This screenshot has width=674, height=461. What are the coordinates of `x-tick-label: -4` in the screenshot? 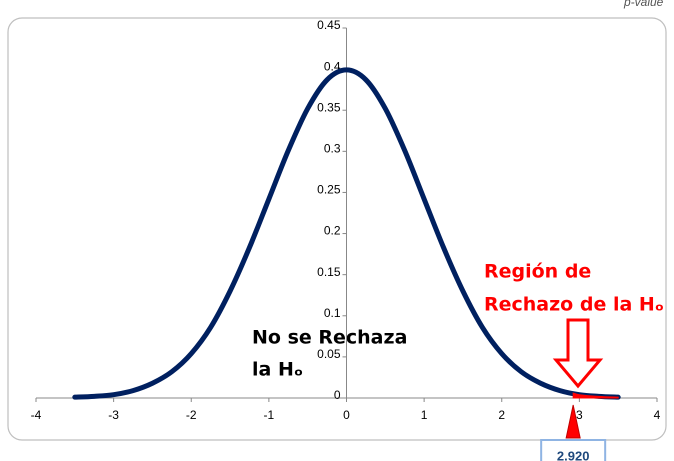 It's located at (36, 415).